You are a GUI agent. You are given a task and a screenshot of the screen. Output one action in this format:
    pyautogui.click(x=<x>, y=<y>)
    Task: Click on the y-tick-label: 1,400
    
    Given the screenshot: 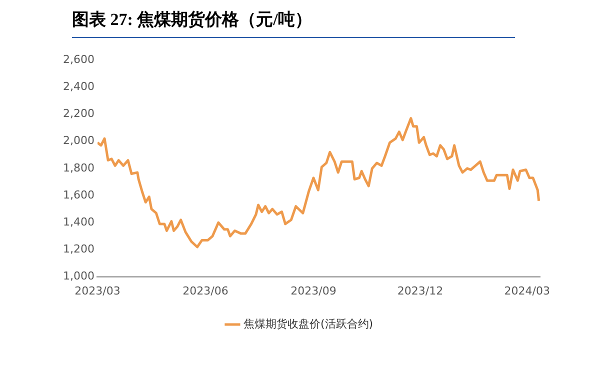 What is the action you would take?
    pyautogui.click(x=78, y=221)
    